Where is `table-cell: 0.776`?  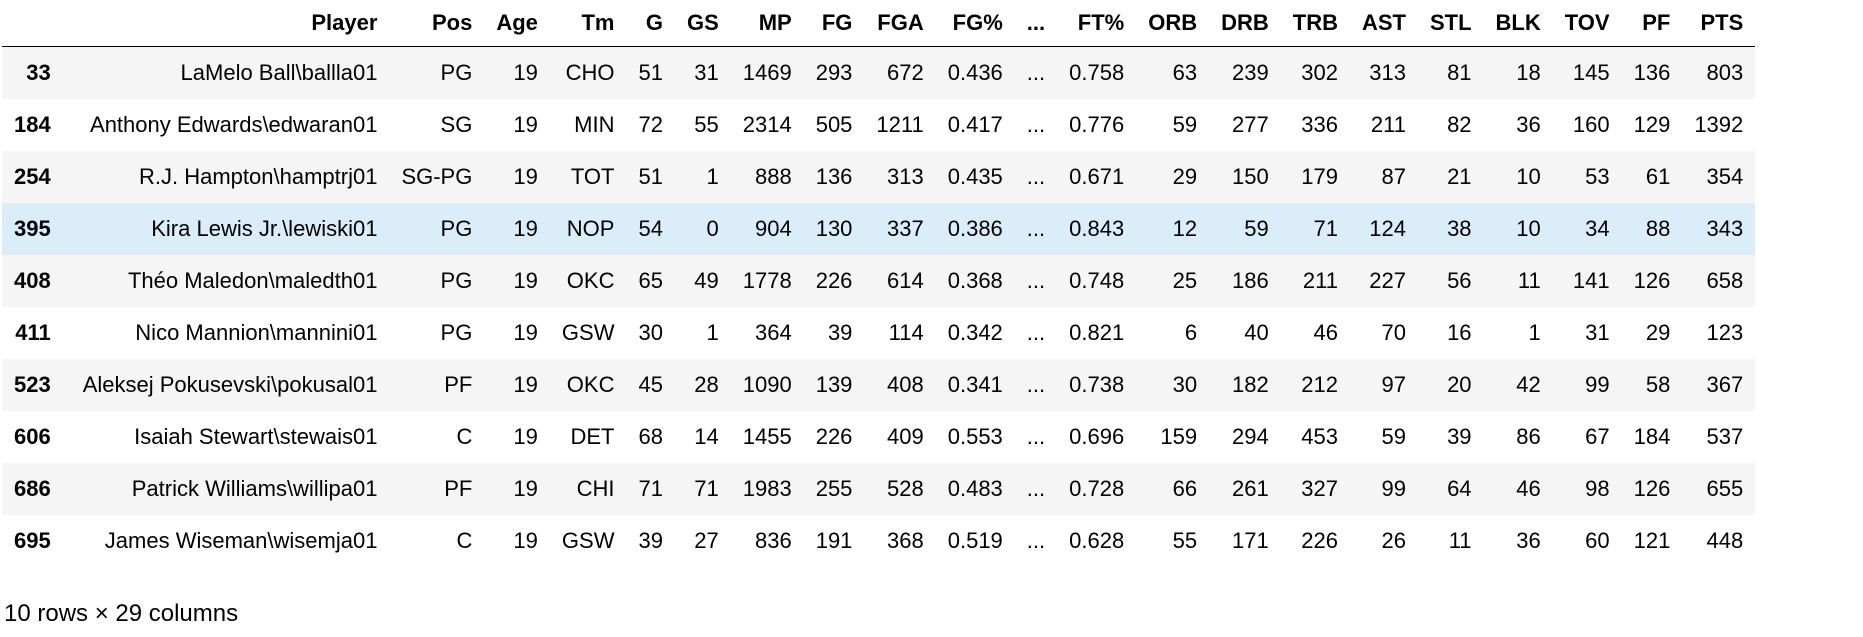 table-cell: 0.776 is located at coordinates (1097, 124).